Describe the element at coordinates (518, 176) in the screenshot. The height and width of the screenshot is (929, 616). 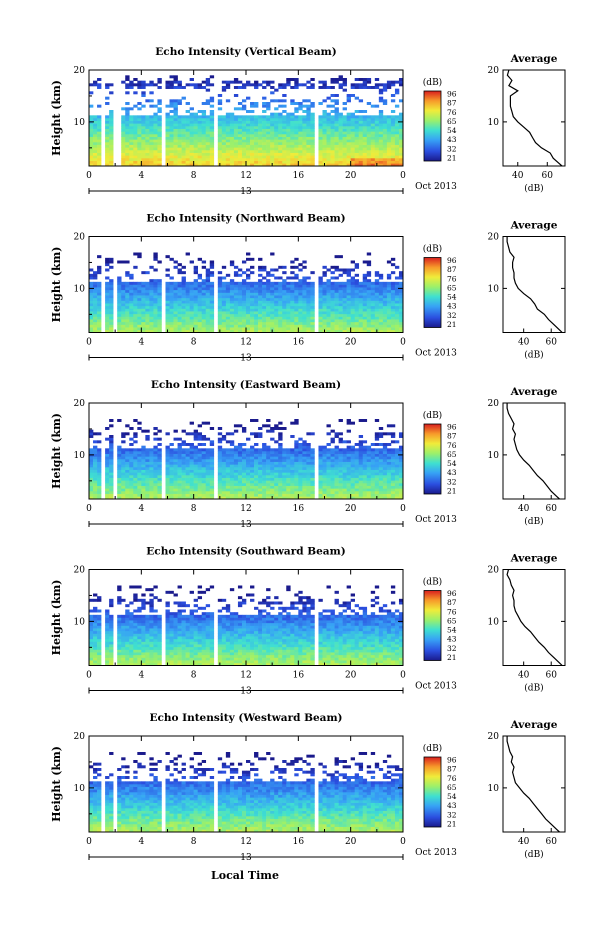
I see `average-x-tick-label: 40` at that location.